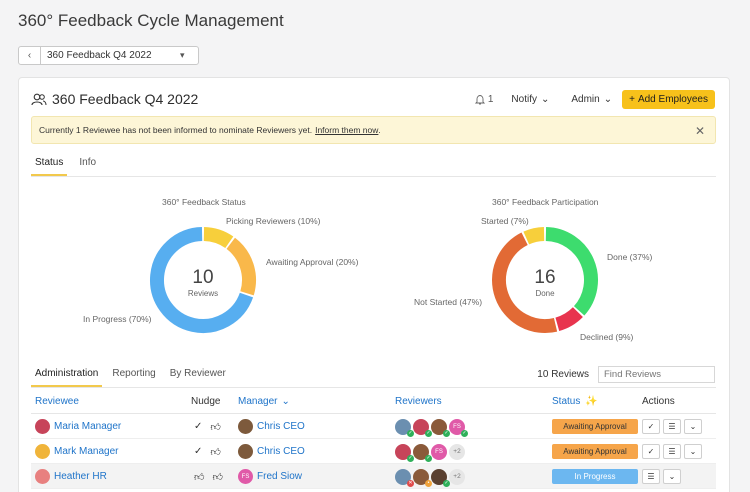 The width and height of the screenshot is (750, 492). Describe the element at coordinates (430, 476) in the screenshot. I see `reviewers-cell: ✕ • ✓ +2` at that location.